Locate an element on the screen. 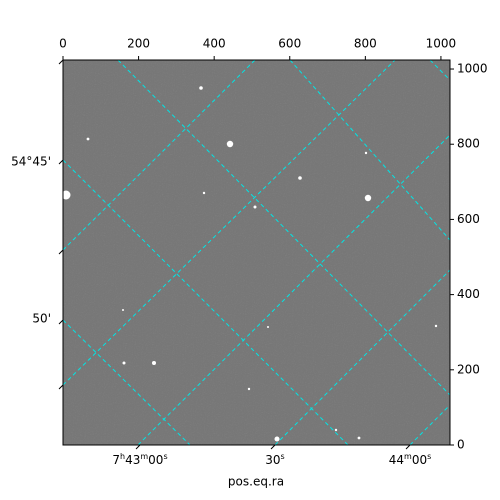  y-tick-label: 200 is located at coordinates (468, 369).